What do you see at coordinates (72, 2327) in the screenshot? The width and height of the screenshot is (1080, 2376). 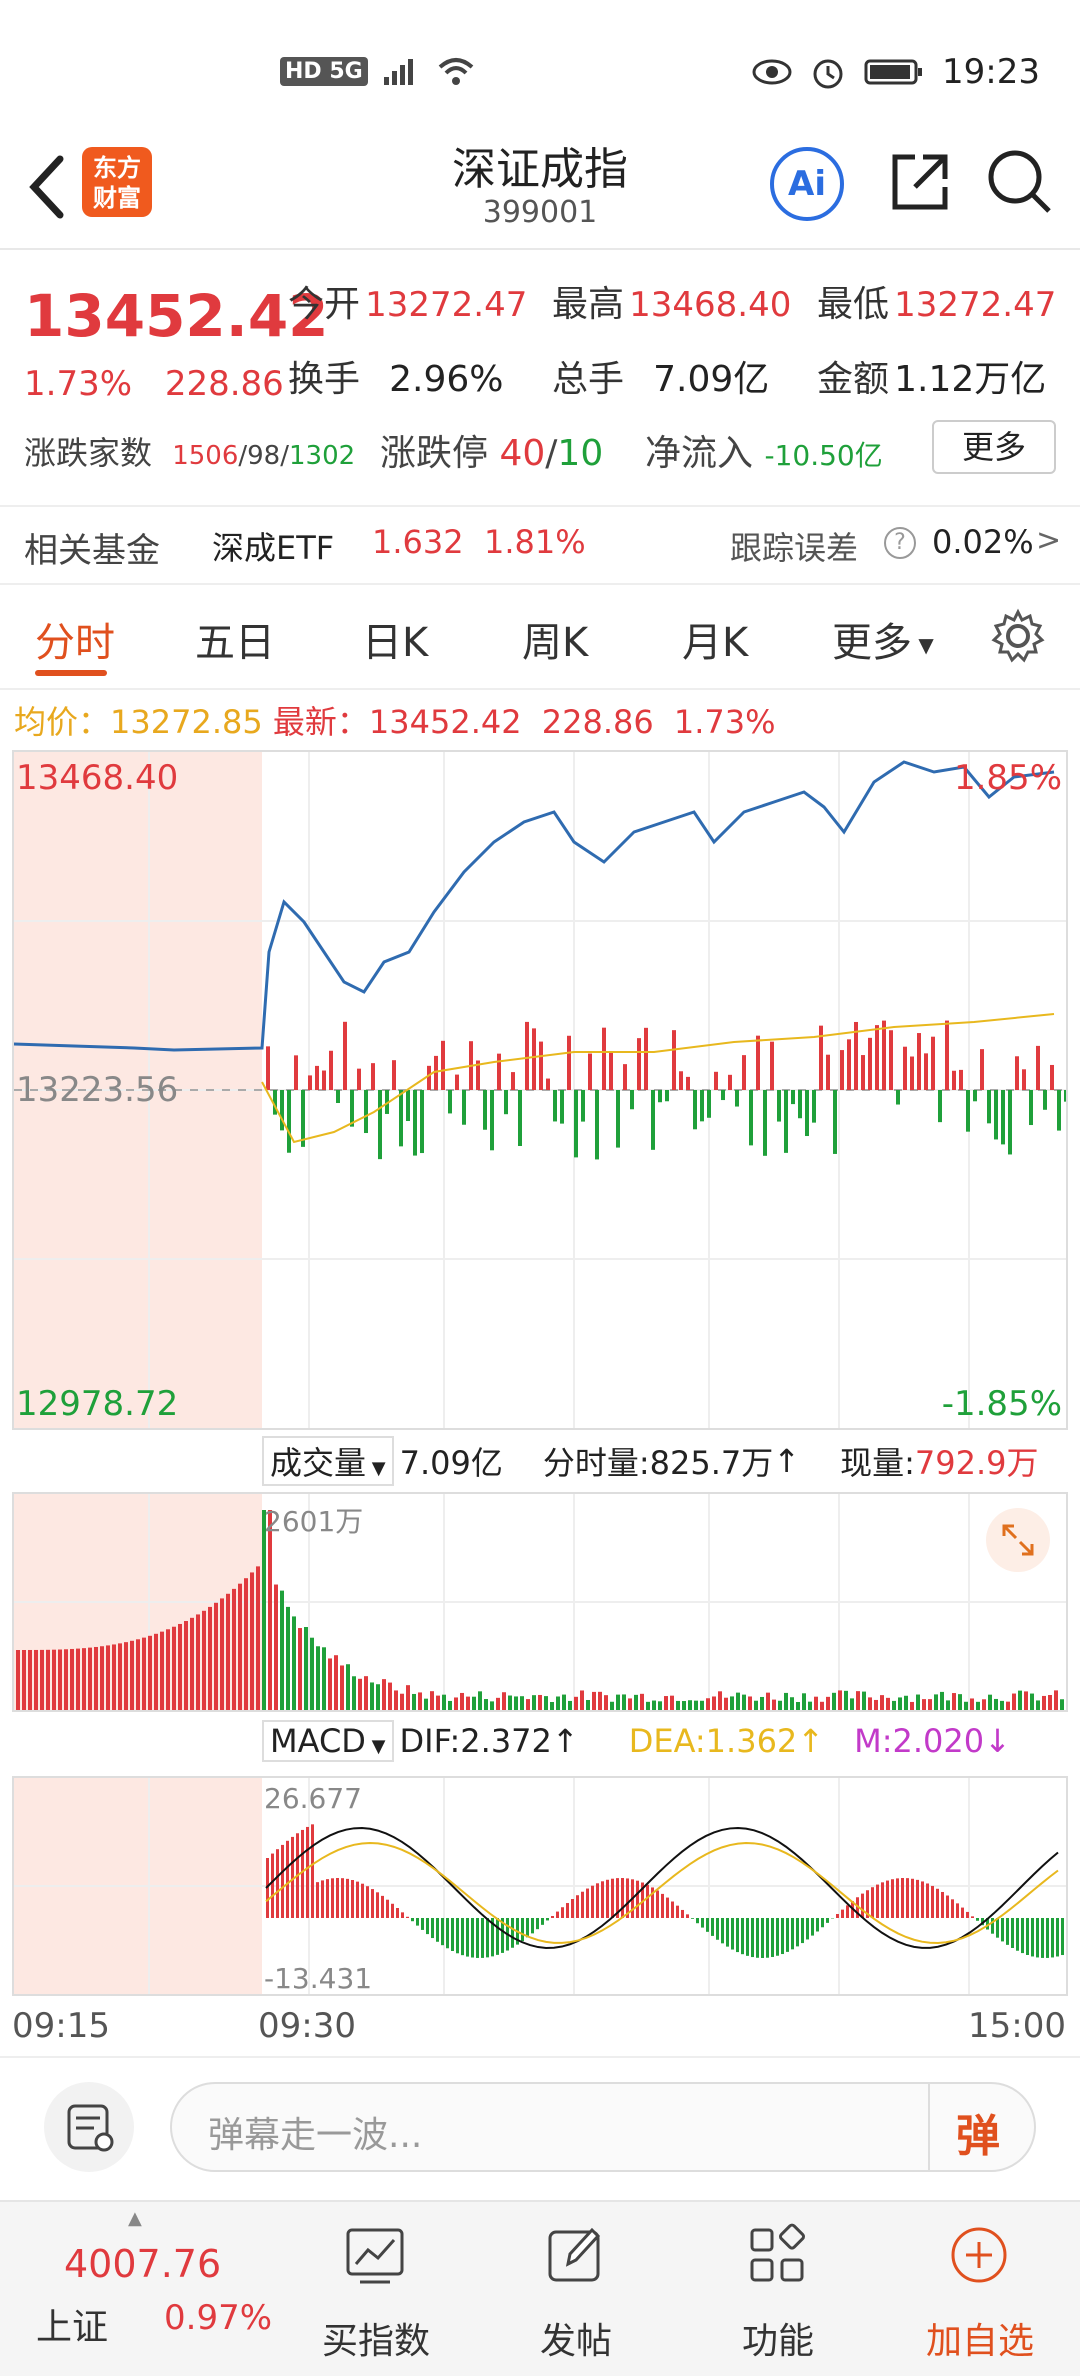 I see `index-name: 上证` at bounding box center [72, 2327].